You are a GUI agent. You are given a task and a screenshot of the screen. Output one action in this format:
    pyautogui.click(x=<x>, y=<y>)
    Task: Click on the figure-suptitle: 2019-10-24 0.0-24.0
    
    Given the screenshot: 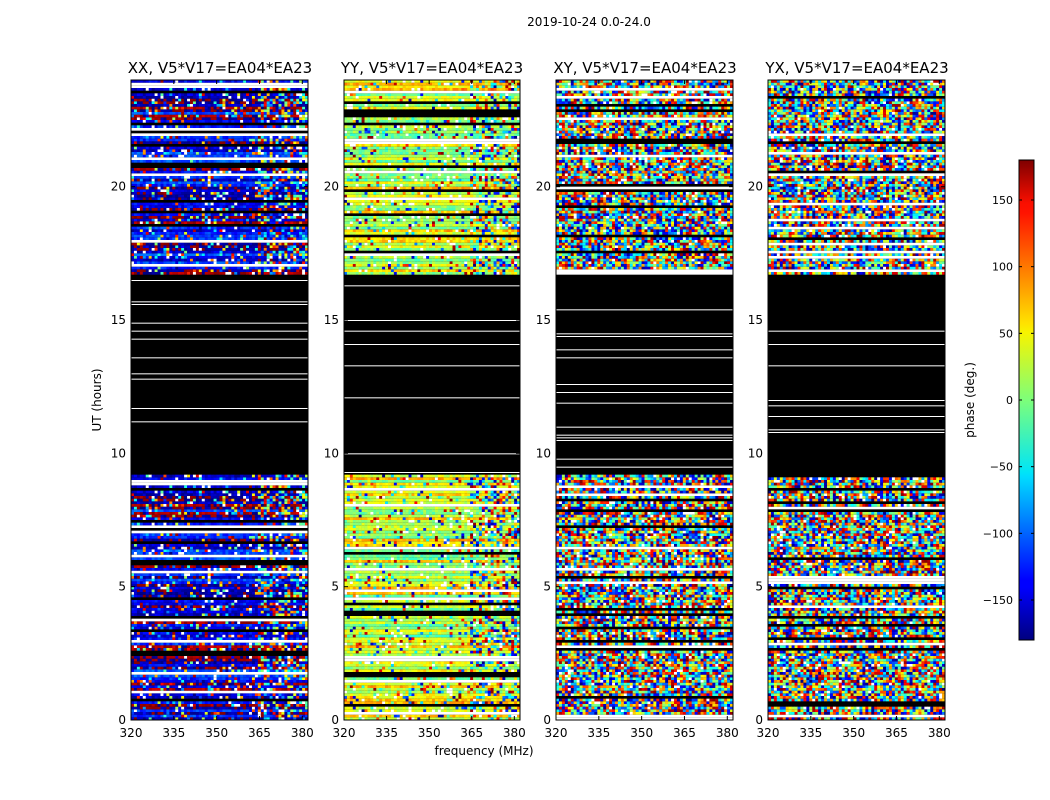 What is the action you would take?
    pyautogui.click(x=589, y=22)
    